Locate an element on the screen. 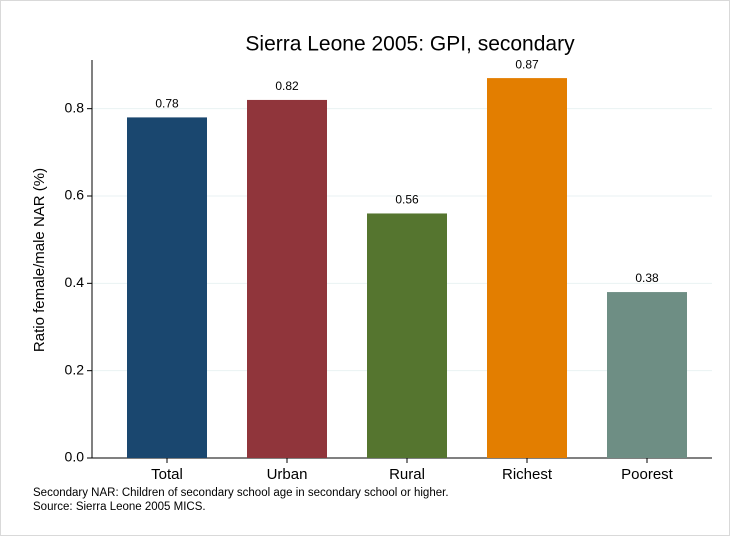  chart-title: Sierra Leone 2005: GPI, secondary is located at coordinates (410, 44).